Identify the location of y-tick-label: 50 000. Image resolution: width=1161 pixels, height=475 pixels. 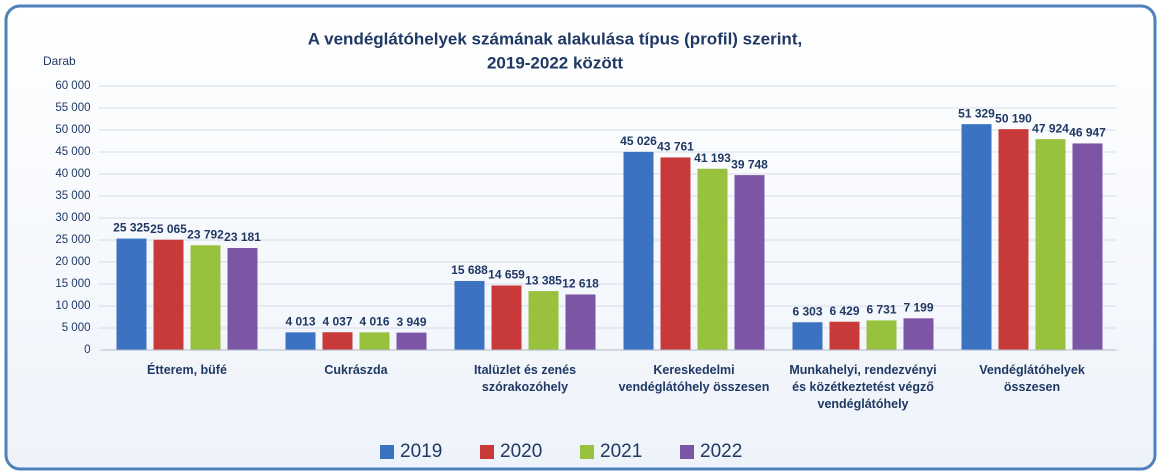
(72, 130).